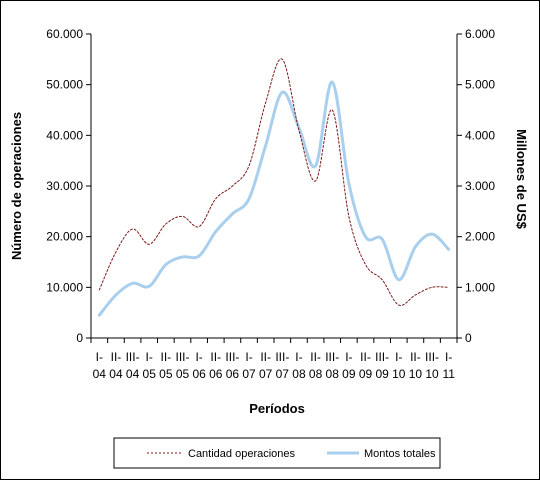 Image resolution: width=540 pixels, height=484 pixels. Describe the element at coordinates (277, 408) in the screenshot. I see `x-axis-title: Períodos` at that location.